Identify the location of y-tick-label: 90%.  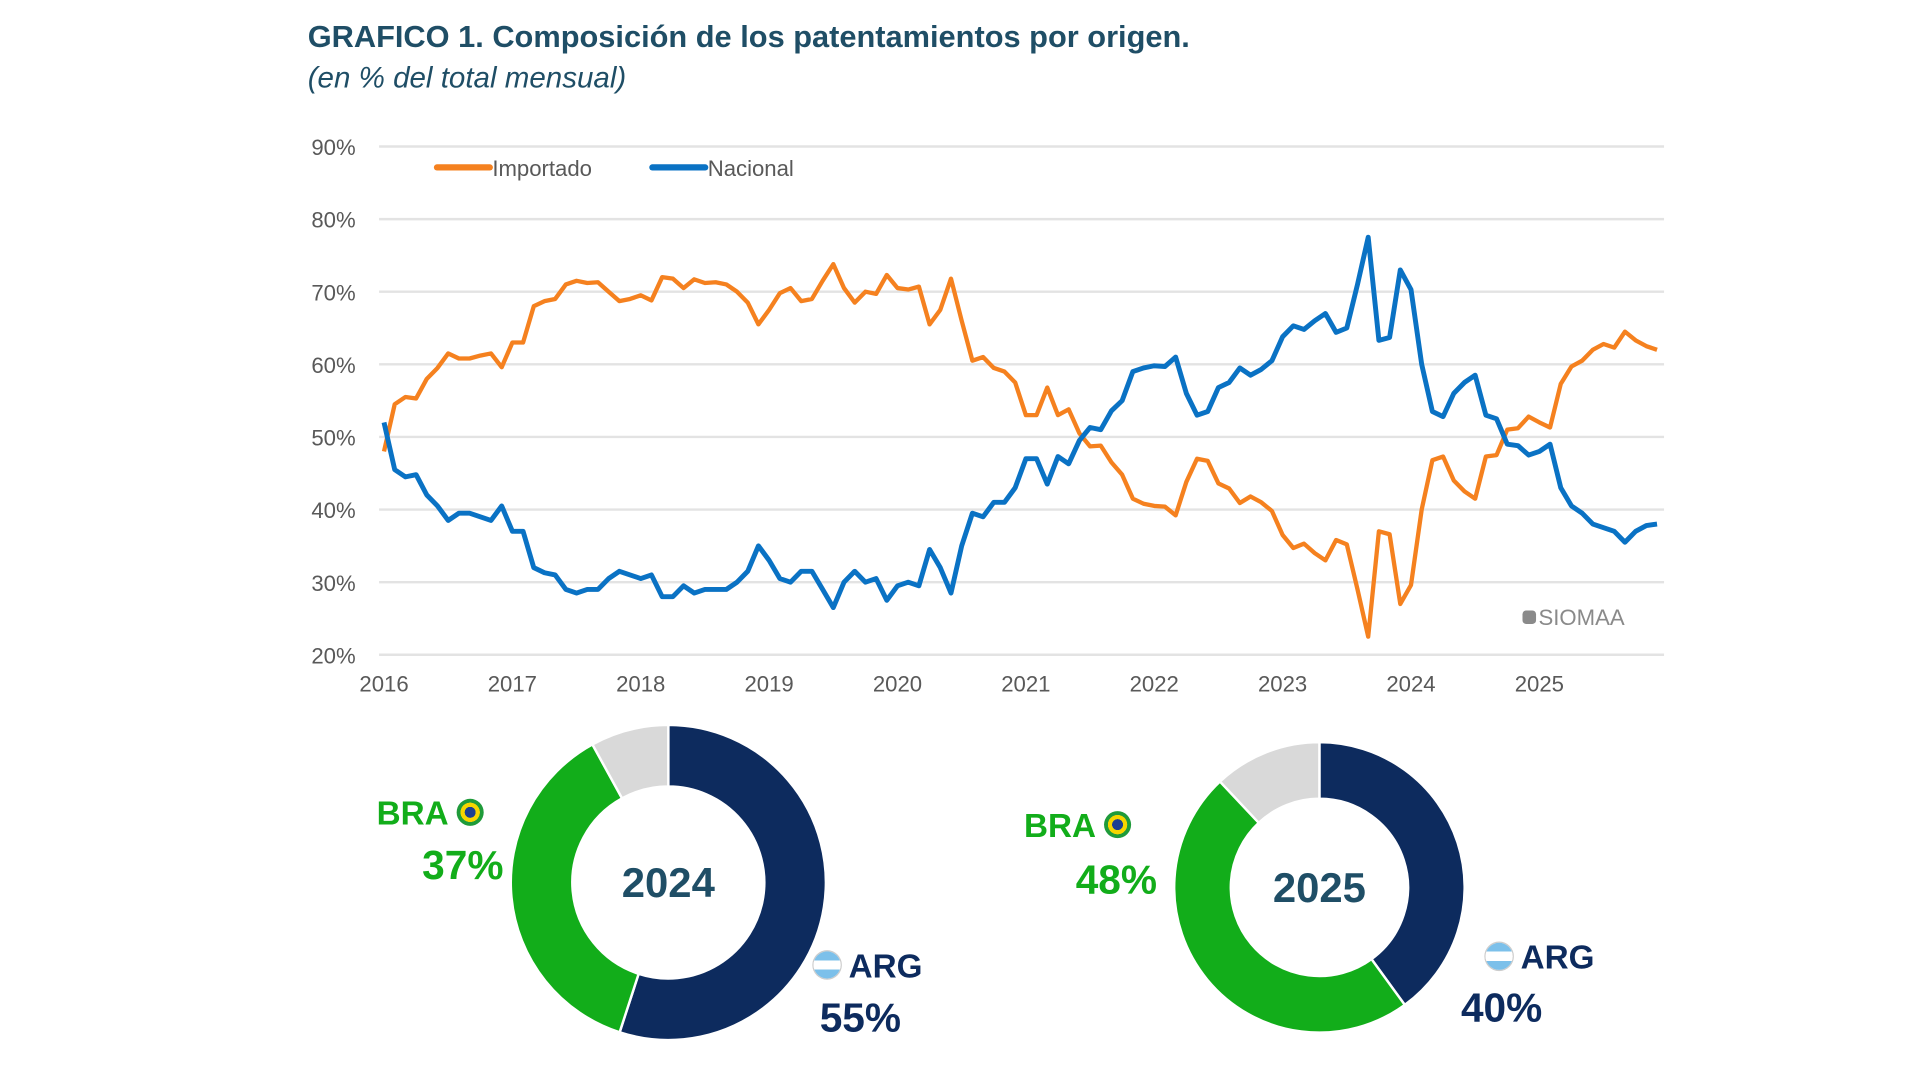
(333, 147).